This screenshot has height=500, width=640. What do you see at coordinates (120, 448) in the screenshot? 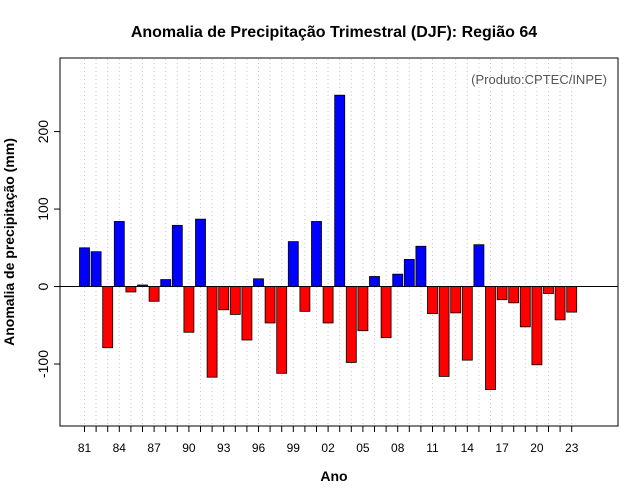
I see `x-tick-label: 84` at bounding box center [120, 448].